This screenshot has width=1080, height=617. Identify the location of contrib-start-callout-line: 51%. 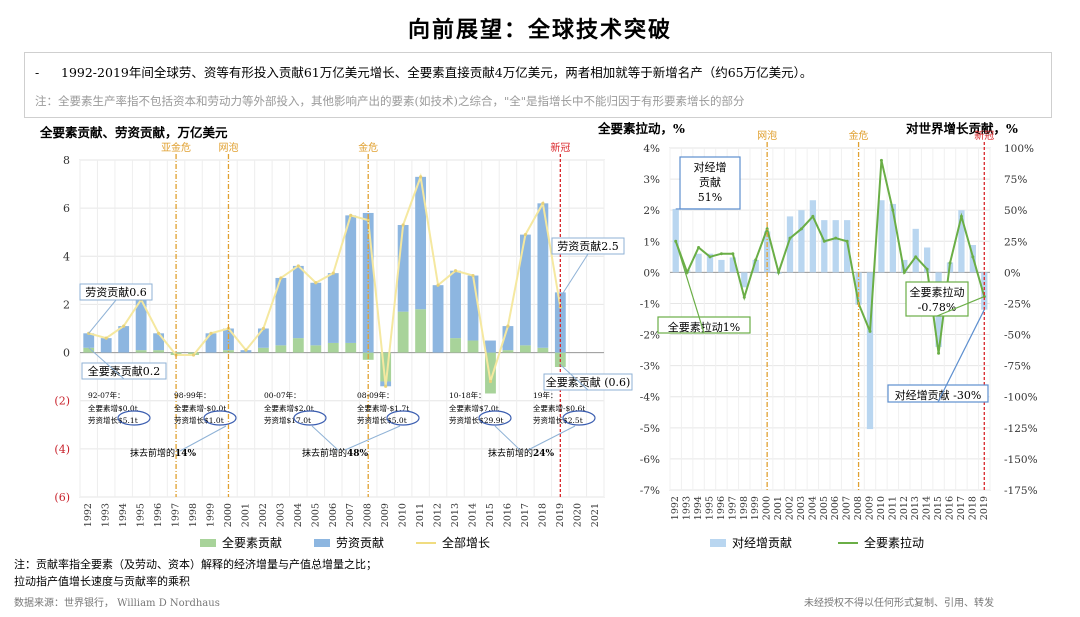
(710, 197).